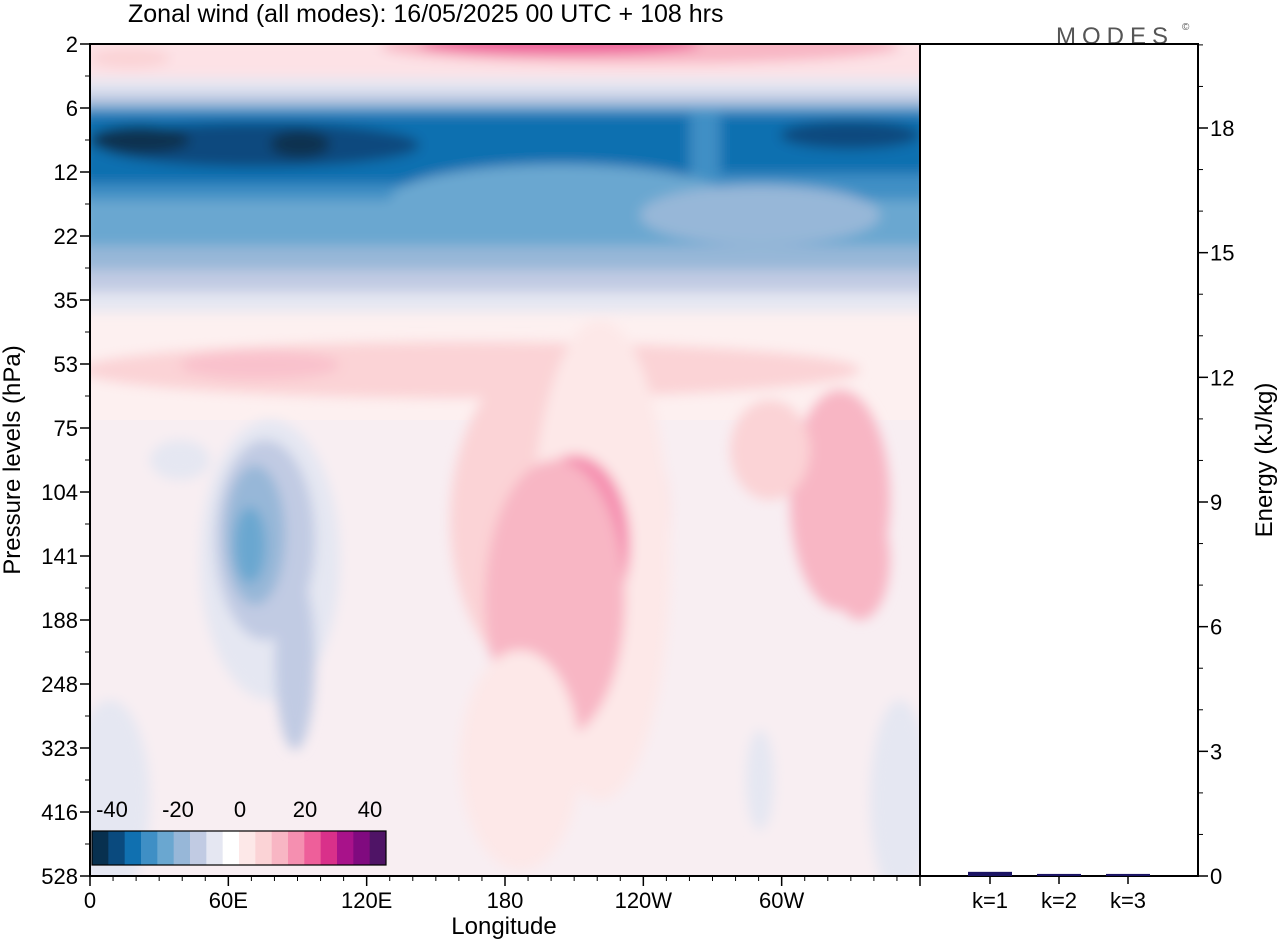  Describe the element at coordinates (1216, 502) in the screenshot. I see `energy-tick-label: 9` at that location.